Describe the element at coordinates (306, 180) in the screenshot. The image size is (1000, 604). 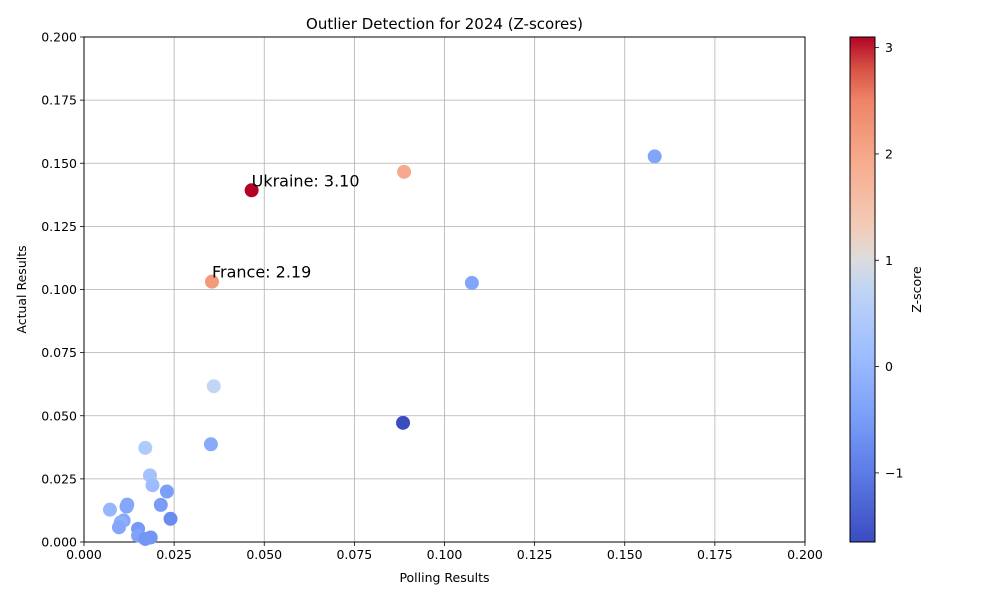
I see `point-annotation: Ukraine: 3.10` at that location.